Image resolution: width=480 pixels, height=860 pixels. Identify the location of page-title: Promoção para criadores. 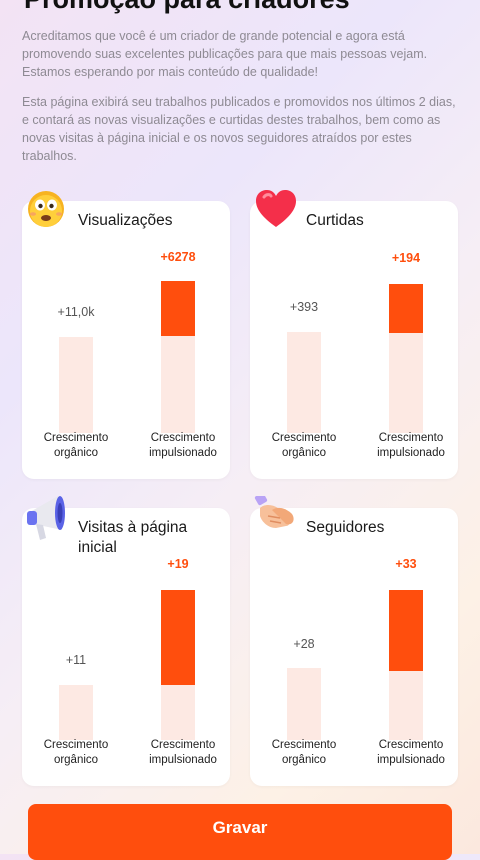
(187, 7).